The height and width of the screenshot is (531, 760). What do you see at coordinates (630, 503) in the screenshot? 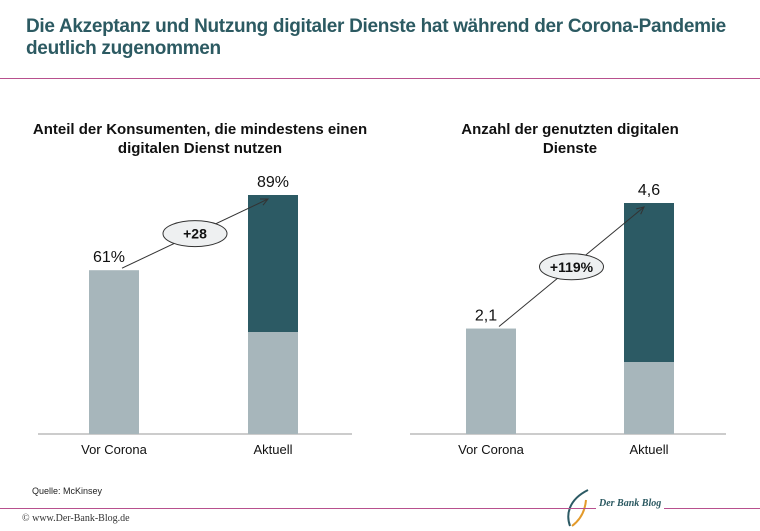
I see `logo: Der Bank Blog` at bounding box center [630, 503].